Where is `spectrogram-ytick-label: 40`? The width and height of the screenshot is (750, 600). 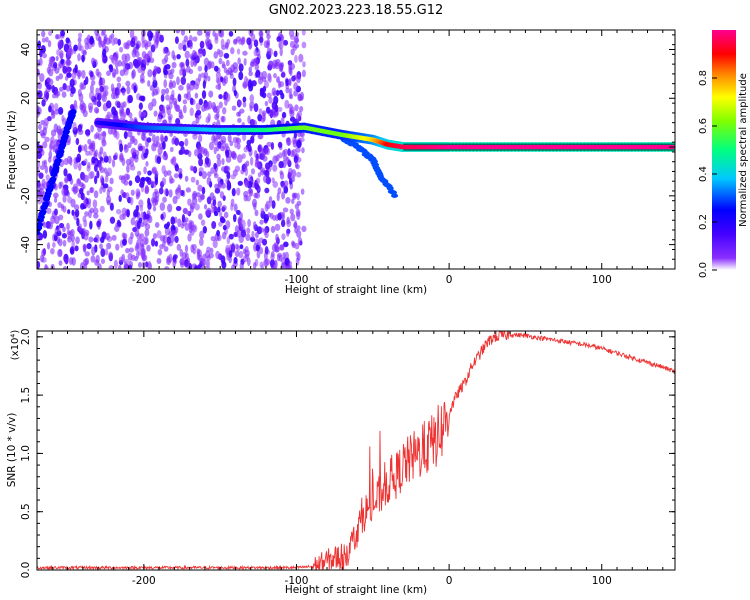 spectrogram-ytick-label: 40 is located at coordinates (26, 49).